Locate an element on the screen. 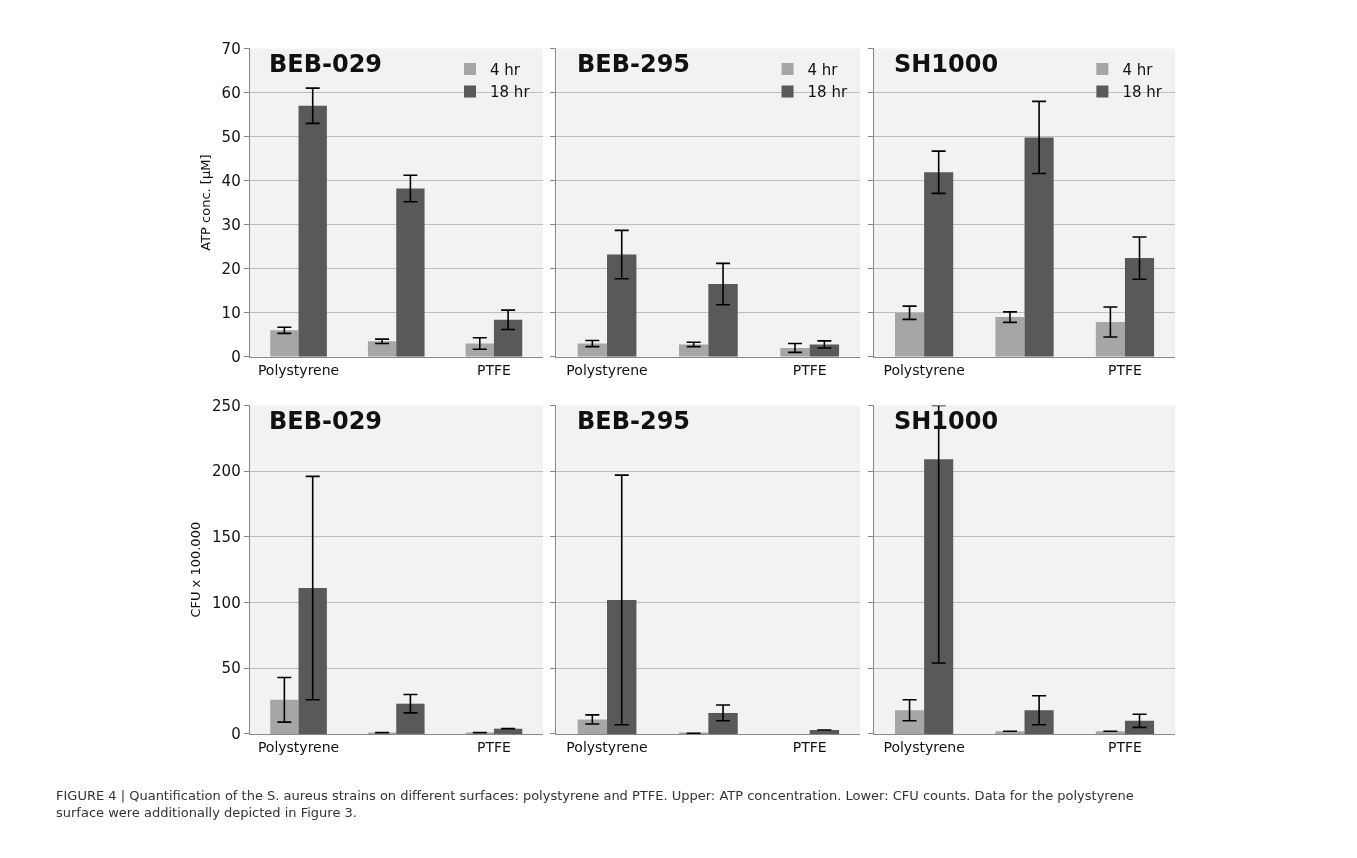  y-tick-label: 10 is located at coordinates (231, 312).